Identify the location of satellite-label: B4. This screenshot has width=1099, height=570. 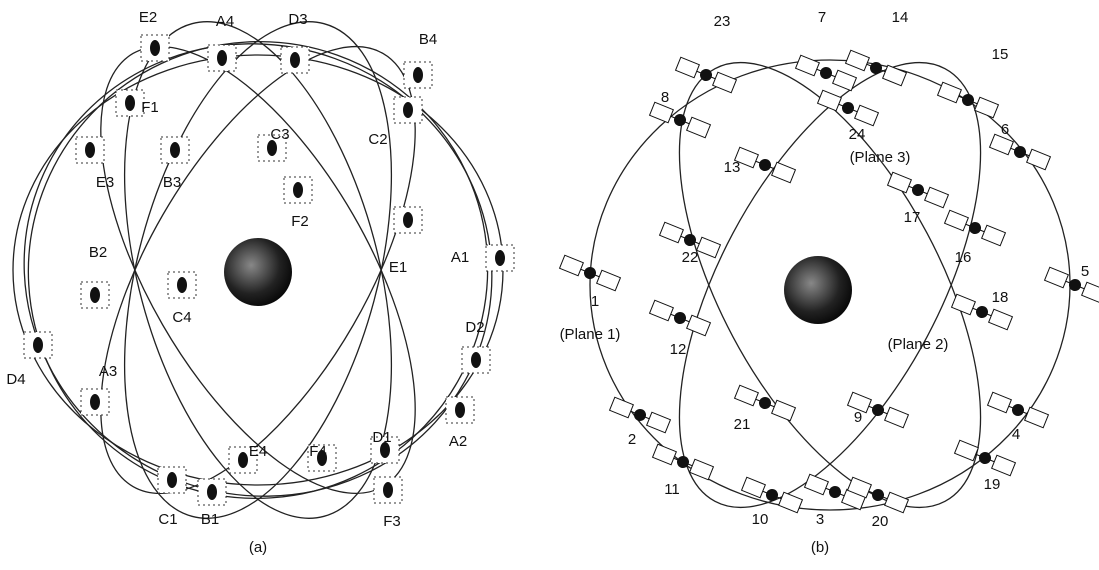
(428, 39).